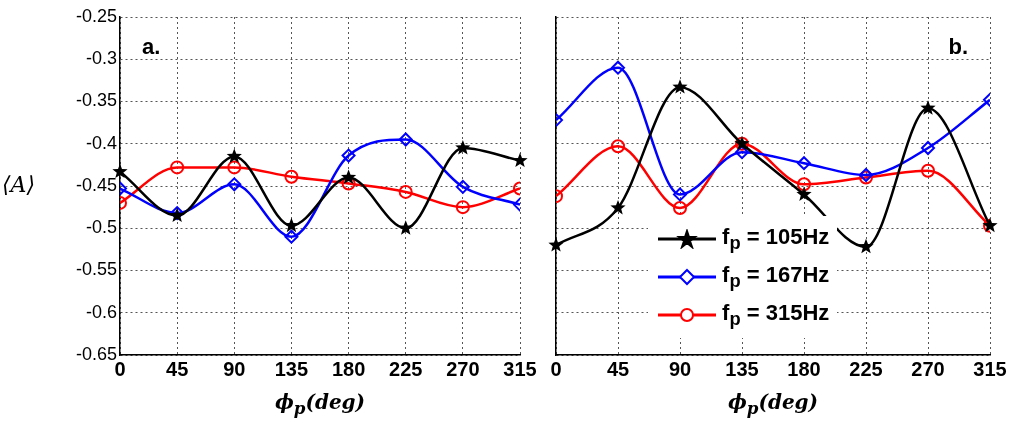 The image size is (1016, 435). Describe the element at coordinates (776, 315) in the screenshot. I see `legend-label: f$_{p}$ = 315Hz` at that location.